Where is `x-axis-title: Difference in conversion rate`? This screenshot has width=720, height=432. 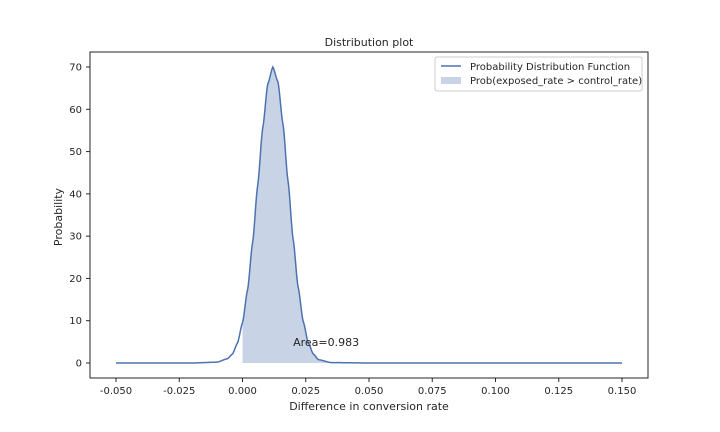 x-axis-title: Difference in conversion rate is located at coordinates (369, 406).